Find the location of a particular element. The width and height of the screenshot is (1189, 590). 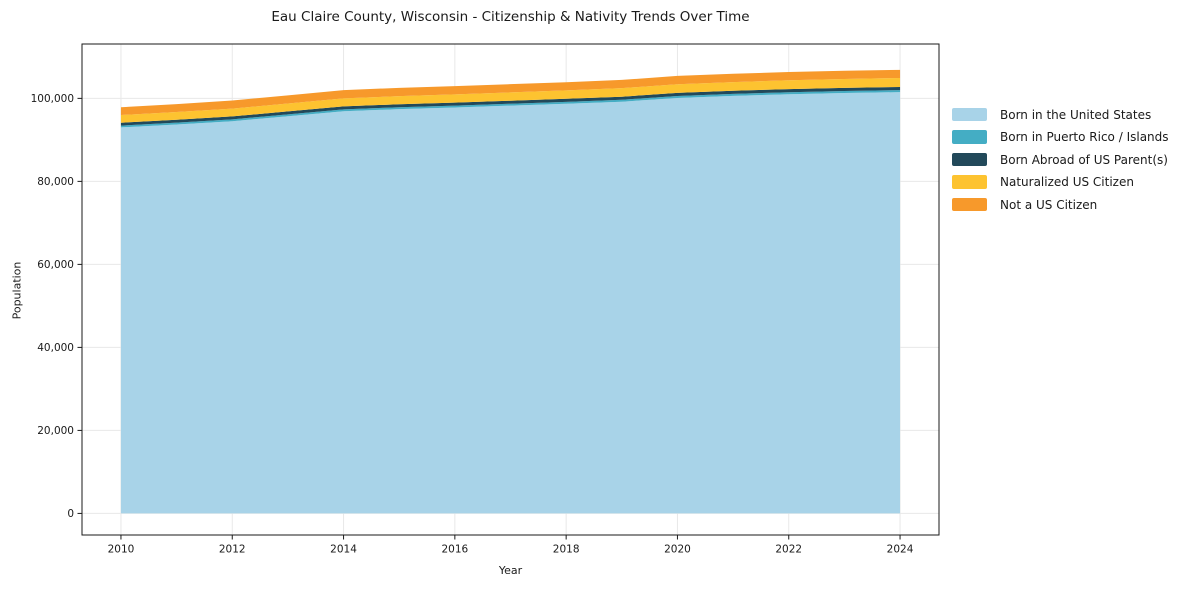

area-naturalized-us-citizen is located at coordinates (510, 100).